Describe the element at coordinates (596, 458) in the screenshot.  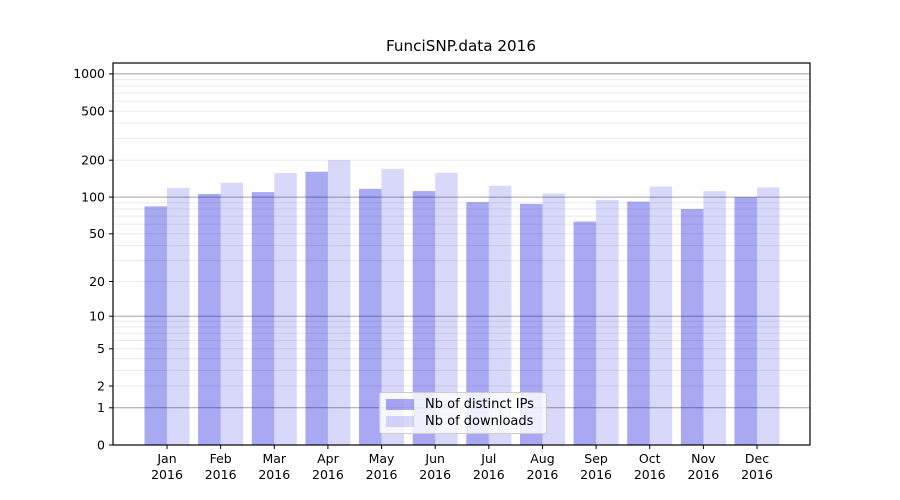
I see `x-tick-label-month: Sep` at that location.